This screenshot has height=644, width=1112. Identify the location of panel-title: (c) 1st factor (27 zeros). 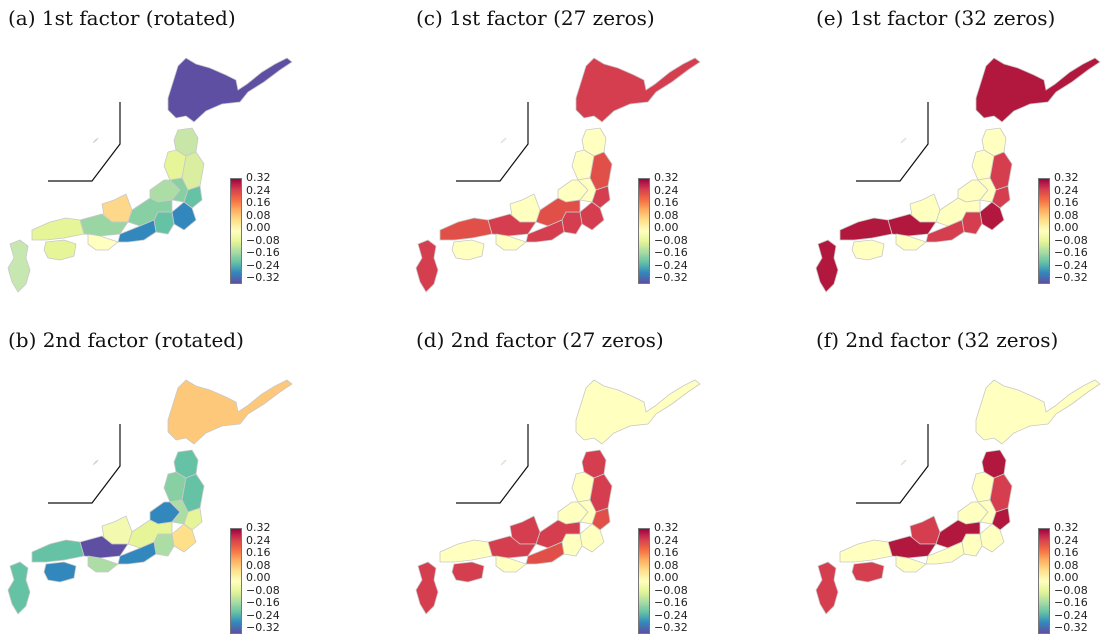
(535, 18).